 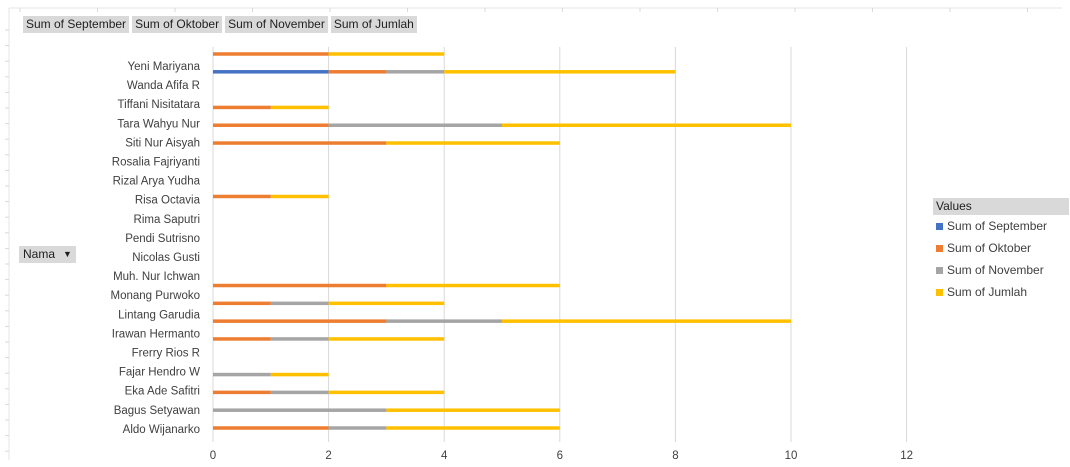 I want to click on category-label: Tara Wahyu Nur, so click(x=158, y=124).